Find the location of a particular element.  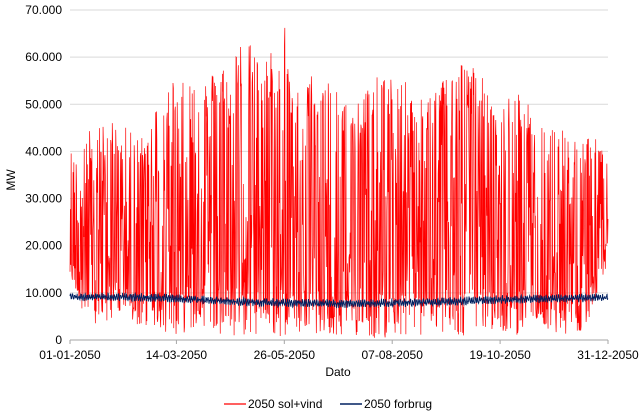

legend: 2050 sol+vind 2050 forbrug is located at coordinates (328, 404).